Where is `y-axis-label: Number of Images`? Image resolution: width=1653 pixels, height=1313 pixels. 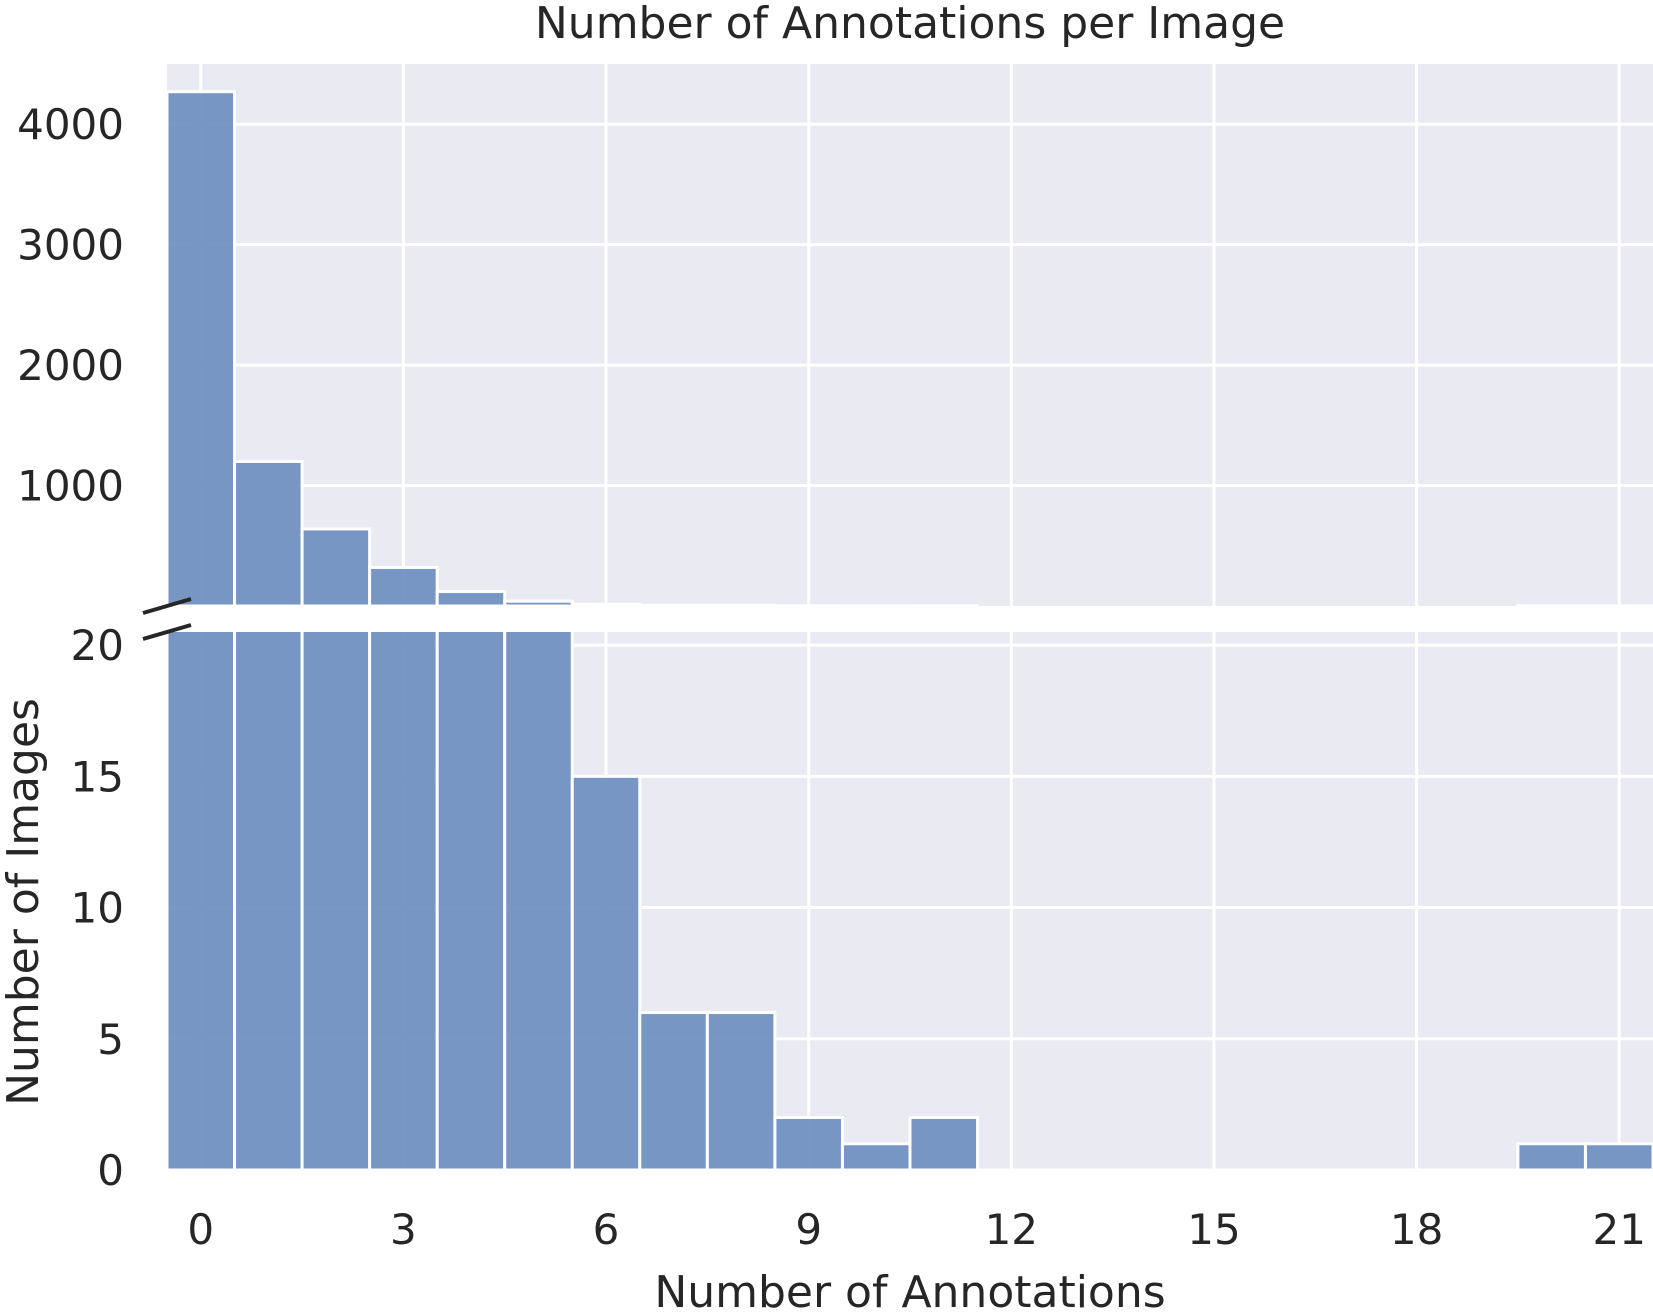 y-axis-label: Number of Images is located at coordinates (24, 902).